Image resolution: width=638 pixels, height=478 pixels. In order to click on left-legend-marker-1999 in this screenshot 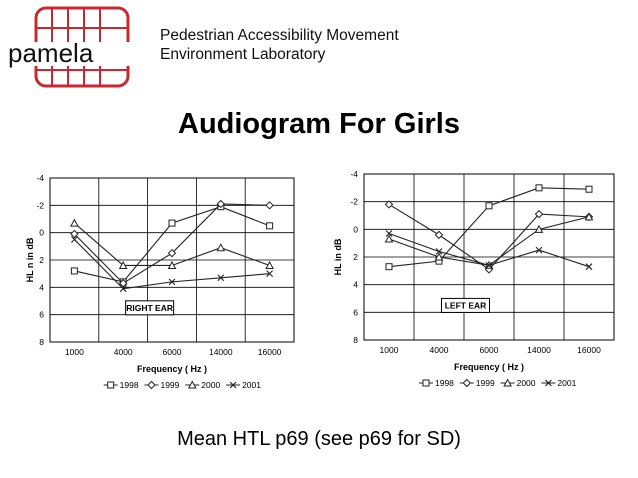, I will do `click(467, 383)`.